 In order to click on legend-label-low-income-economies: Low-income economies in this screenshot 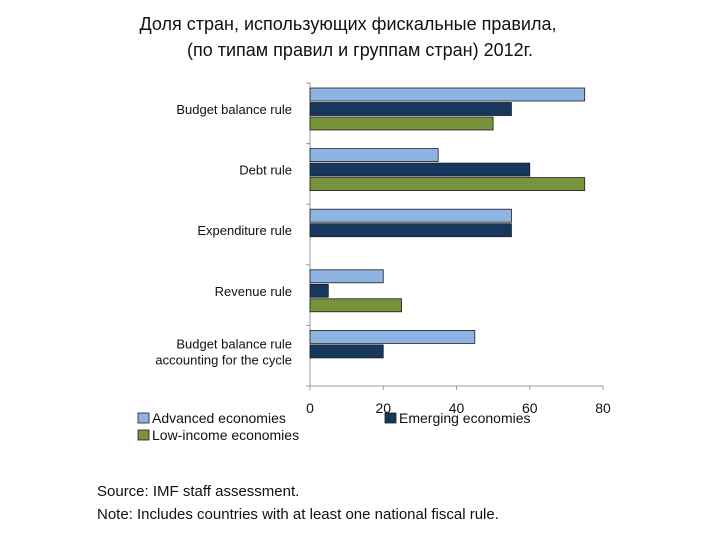, I will do `click(225, 435)`.